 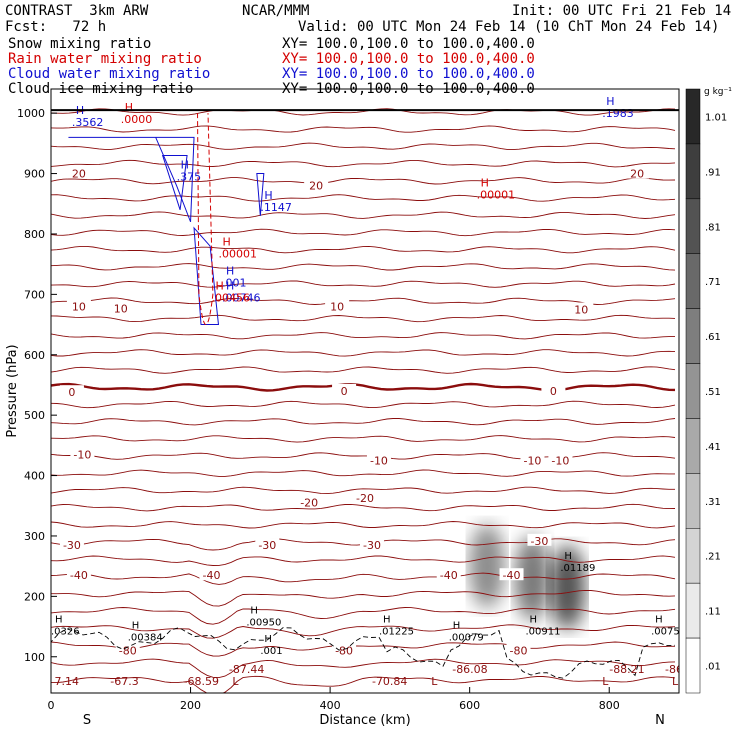 What do you see at coordinates (713, 337) in the screenshot?
I see `colorbar-label-4: .61` at bounding box center [713, 337].